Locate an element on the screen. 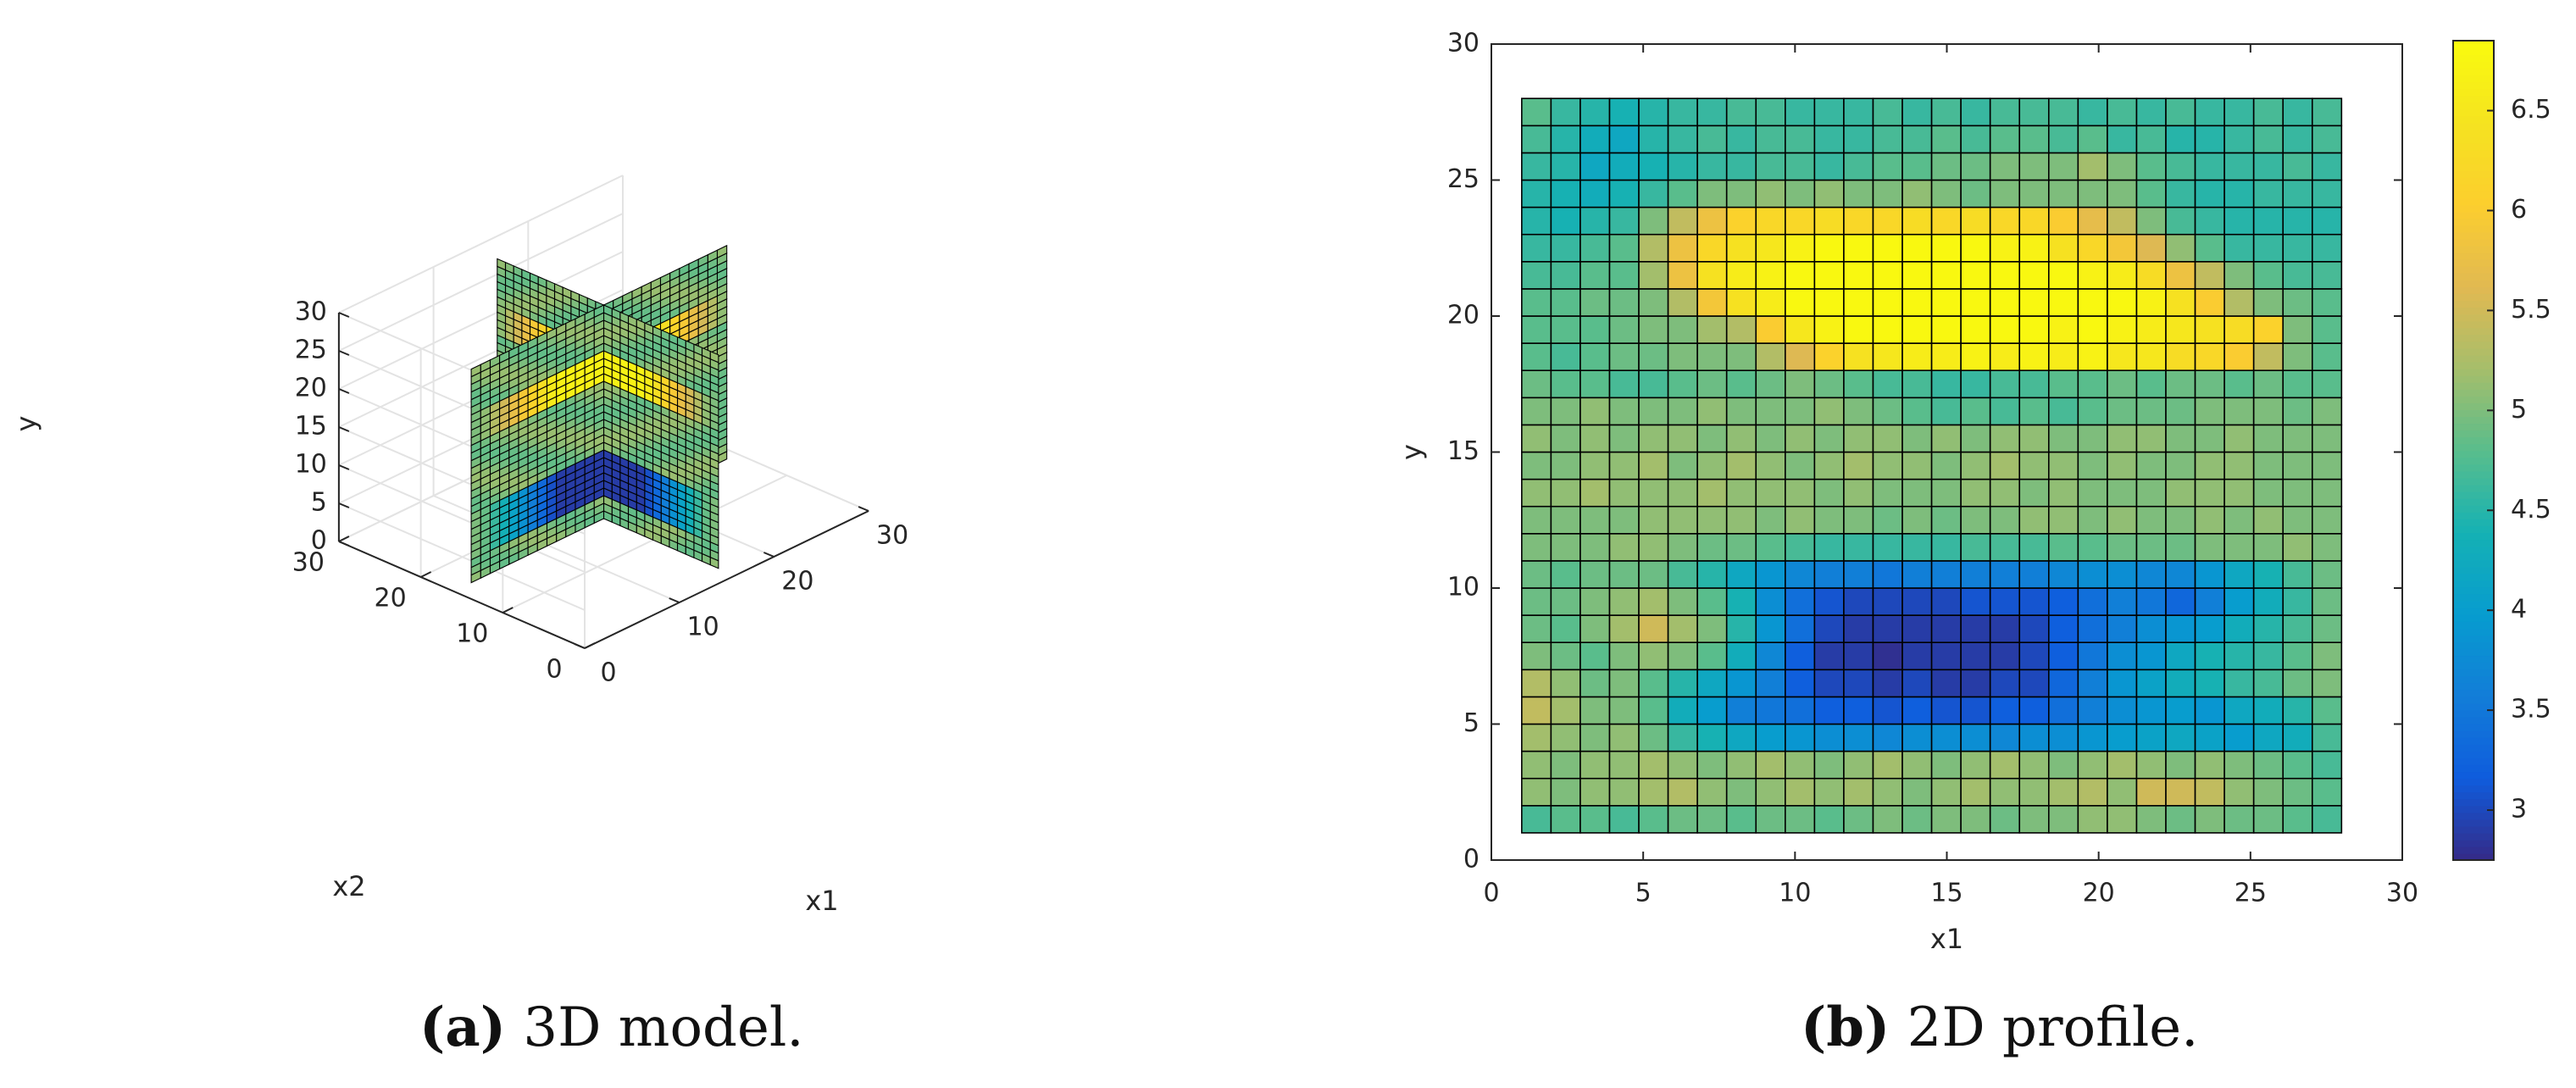 The image size is (2576, 1088). x1-tick-label: 30 is located at coordinates (892, 536).